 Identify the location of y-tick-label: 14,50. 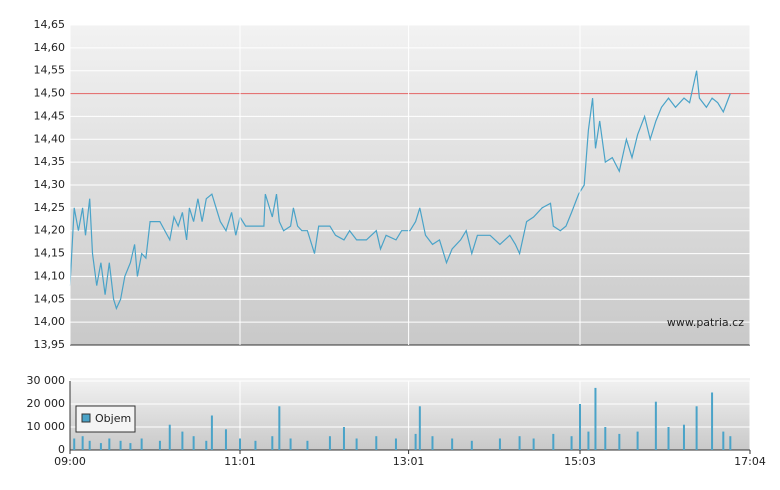
(50, 93).